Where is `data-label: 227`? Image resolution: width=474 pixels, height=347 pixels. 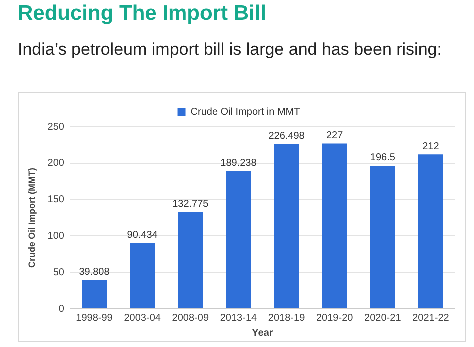
data-label: 227 is located at coordinates (335, 136).